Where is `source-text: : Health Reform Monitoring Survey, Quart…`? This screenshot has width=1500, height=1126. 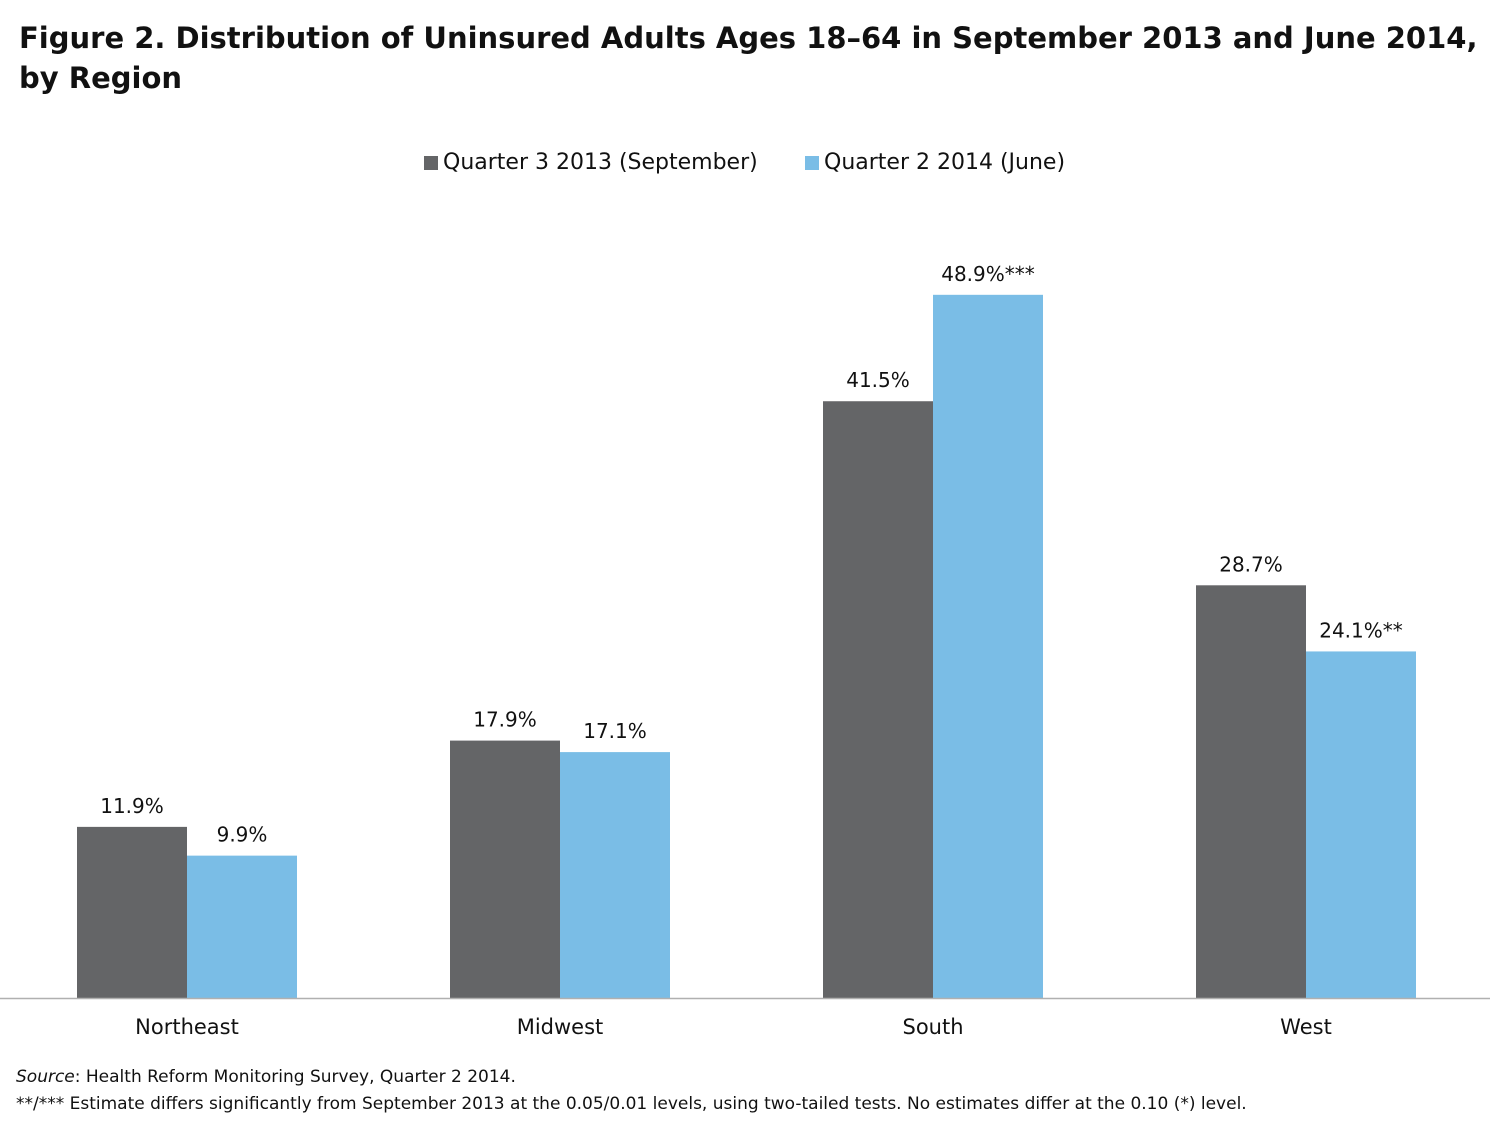
source-text: : Health Reform Monitoring Survey, Quart… is located at coordinates (295, 1077).